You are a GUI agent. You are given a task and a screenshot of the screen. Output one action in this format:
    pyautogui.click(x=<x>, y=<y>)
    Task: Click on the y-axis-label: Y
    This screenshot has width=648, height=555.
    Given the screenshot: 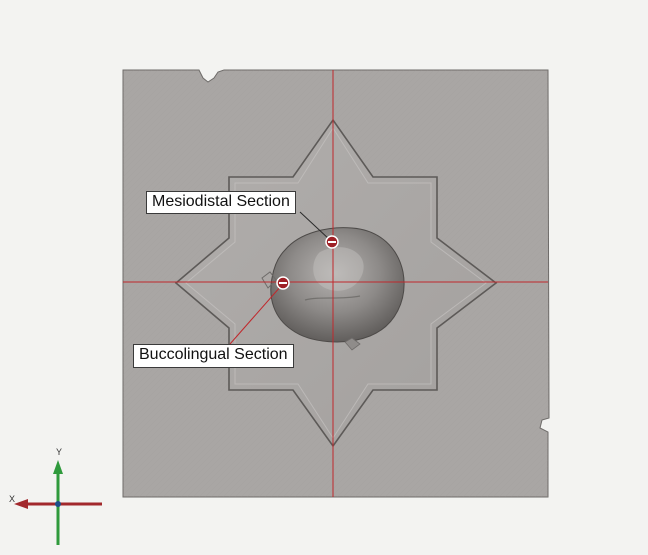 What is the action you would take?
    pyautogui.click(x=59, y=452)
    